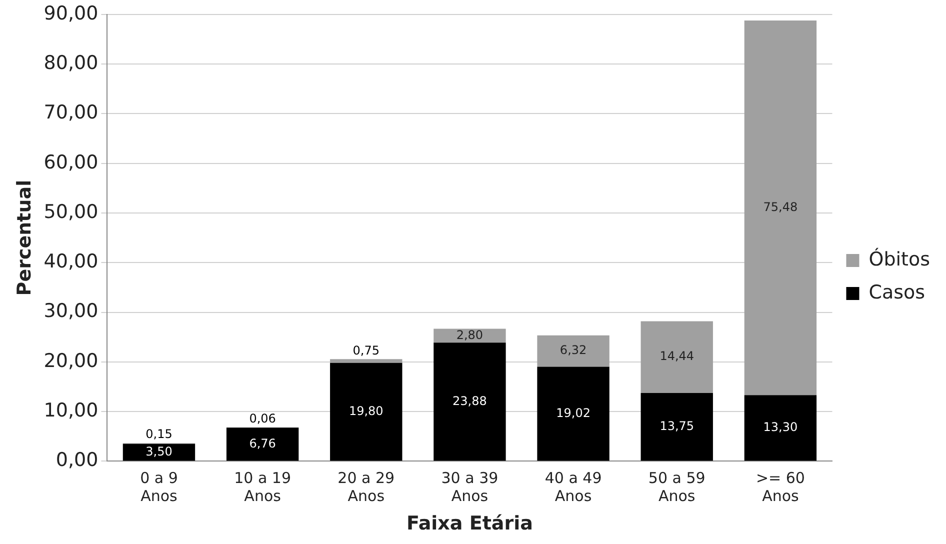  What do you see at coordinates (71, 410) in the screenshot?
I see `y-tick-label: 10,00` at bounding box center [71, 410].